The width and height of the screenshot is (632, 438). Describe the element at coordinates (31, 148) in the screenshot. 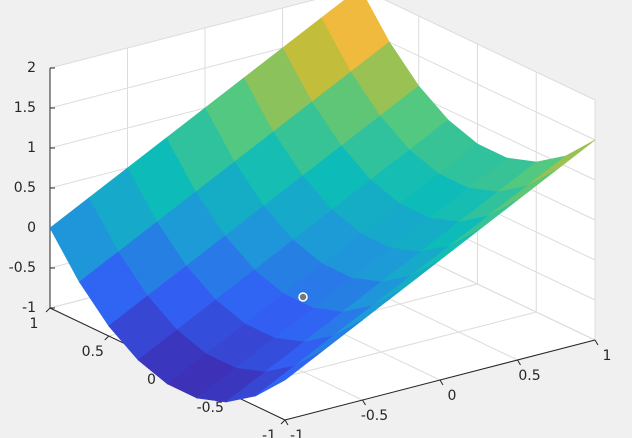

I see `z-tick-label: 1` at that location.